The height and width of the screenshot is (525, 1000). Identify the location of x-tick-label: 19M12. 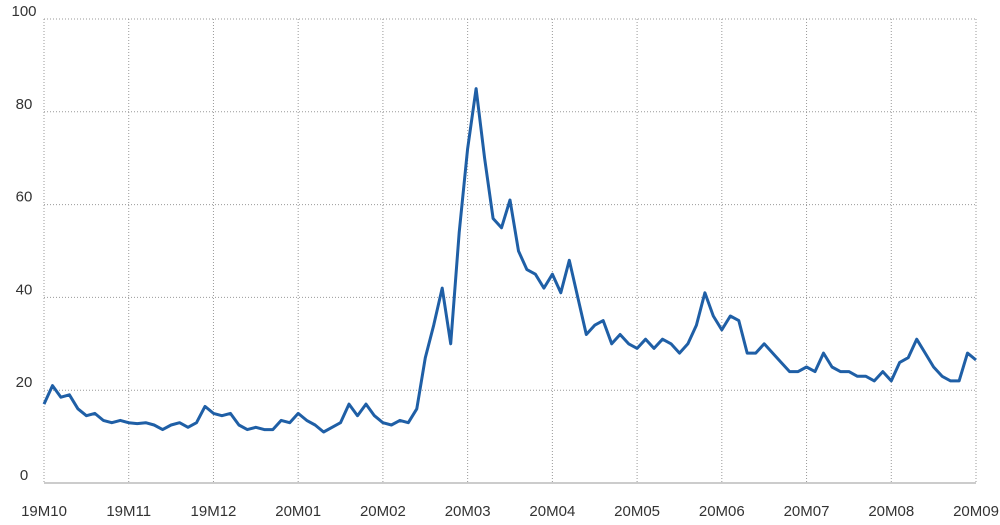
(214, 511).